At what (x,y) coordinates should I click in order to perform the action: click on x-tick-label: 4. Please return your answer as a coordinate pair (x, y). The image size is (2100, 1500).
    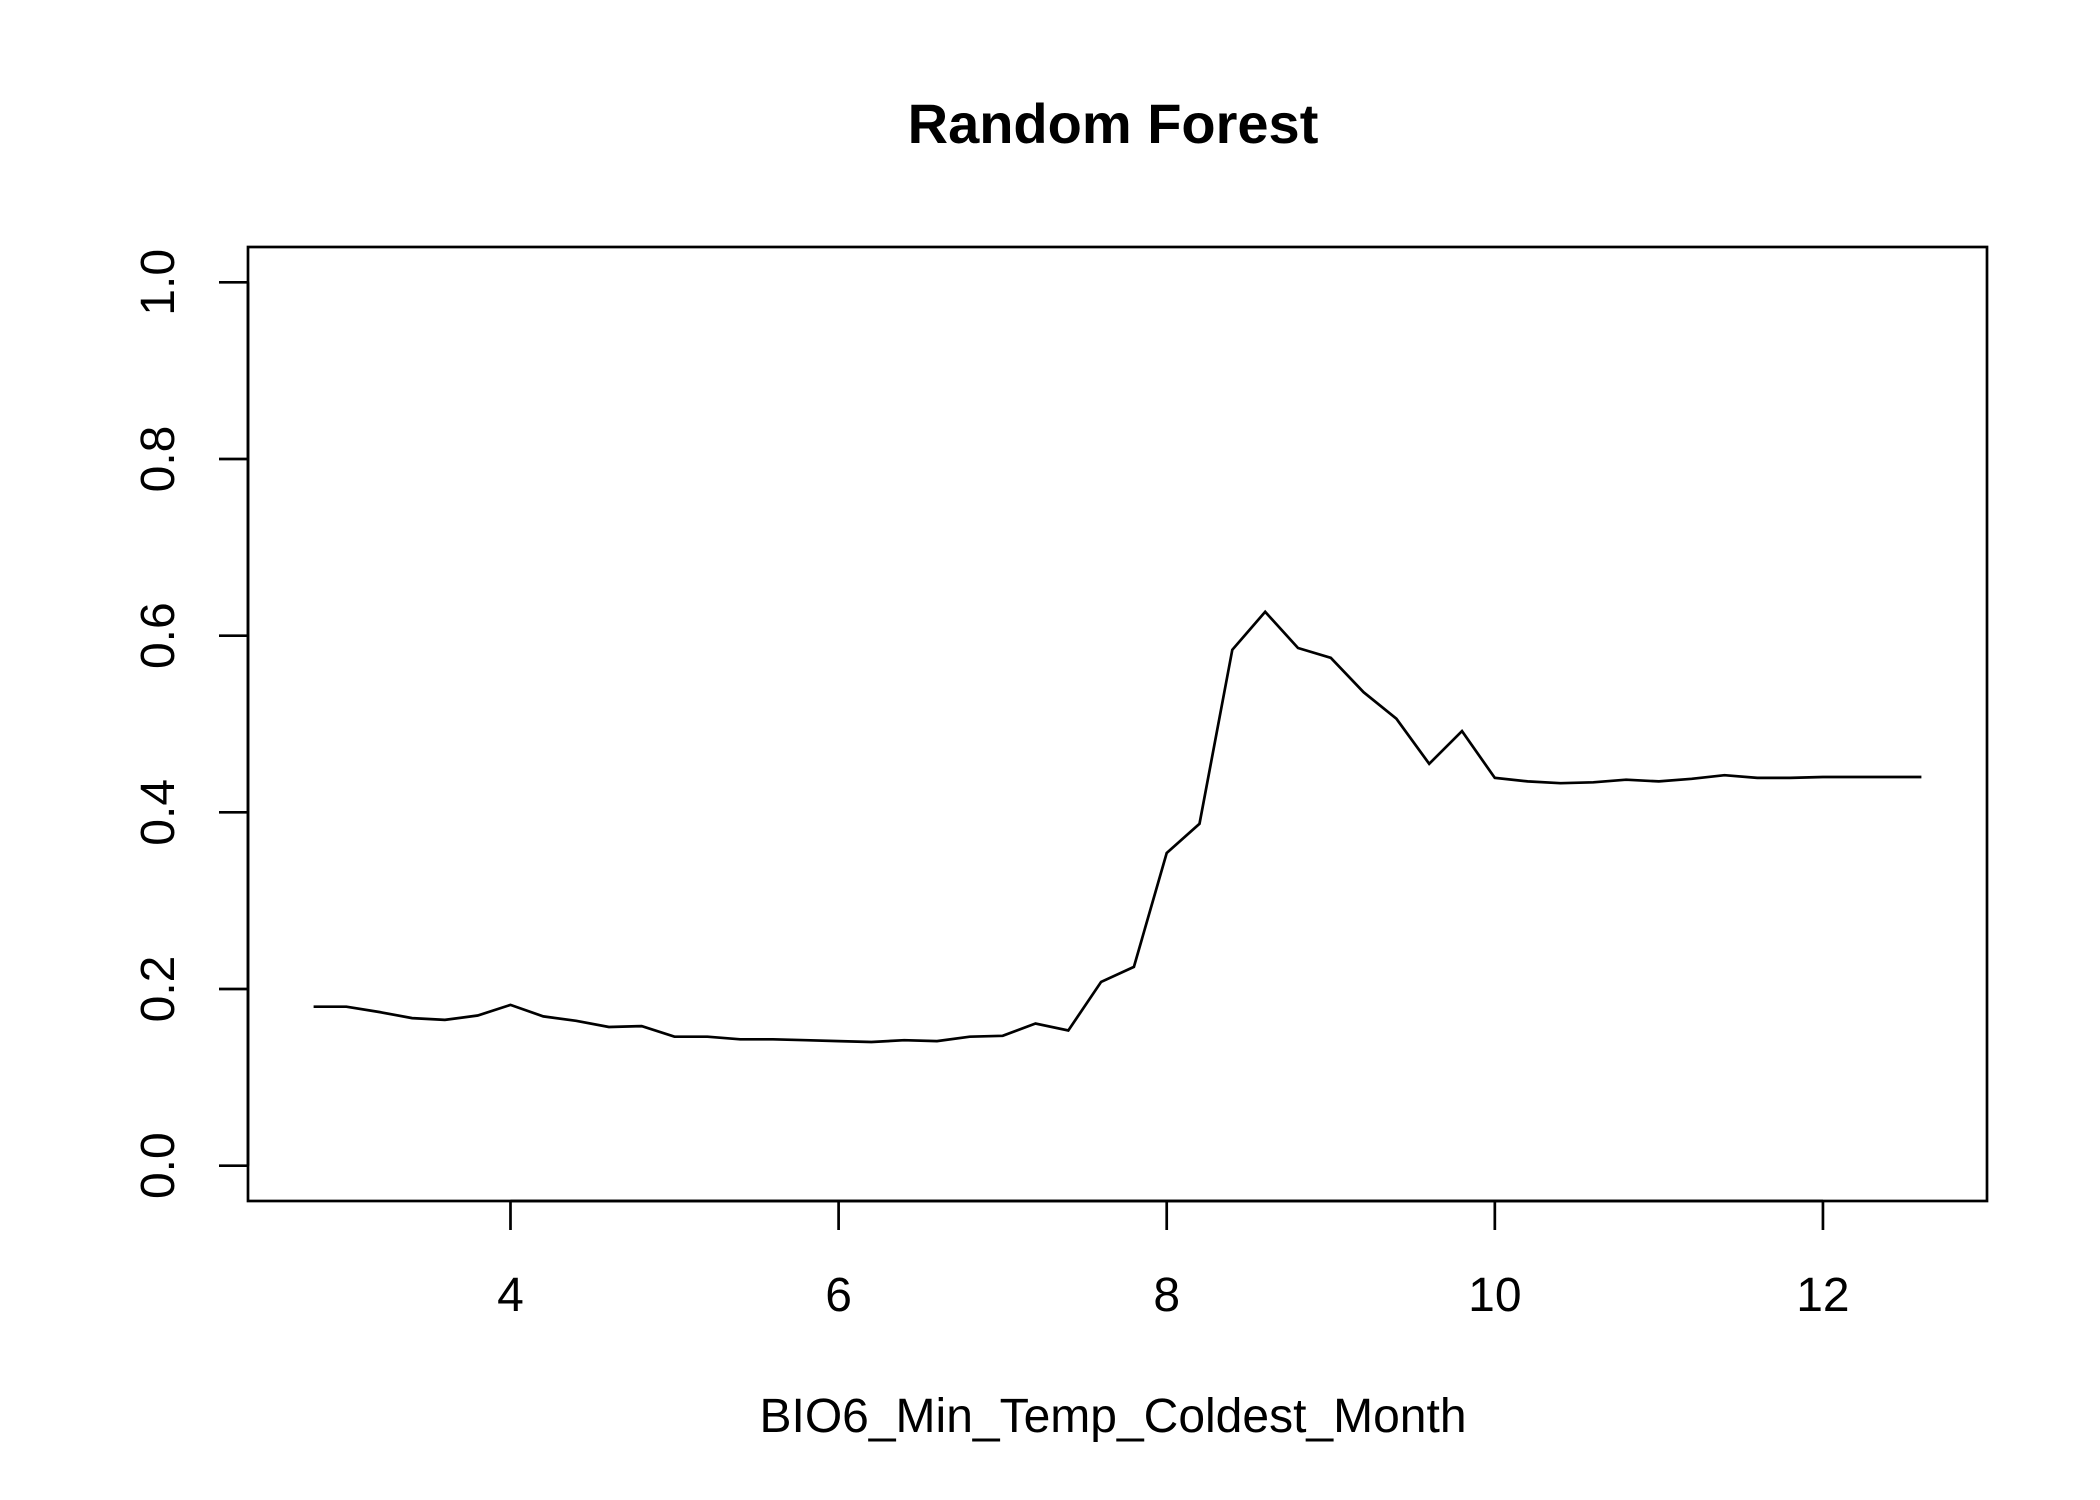
    Looking at the image, I should click on (510, 1295).